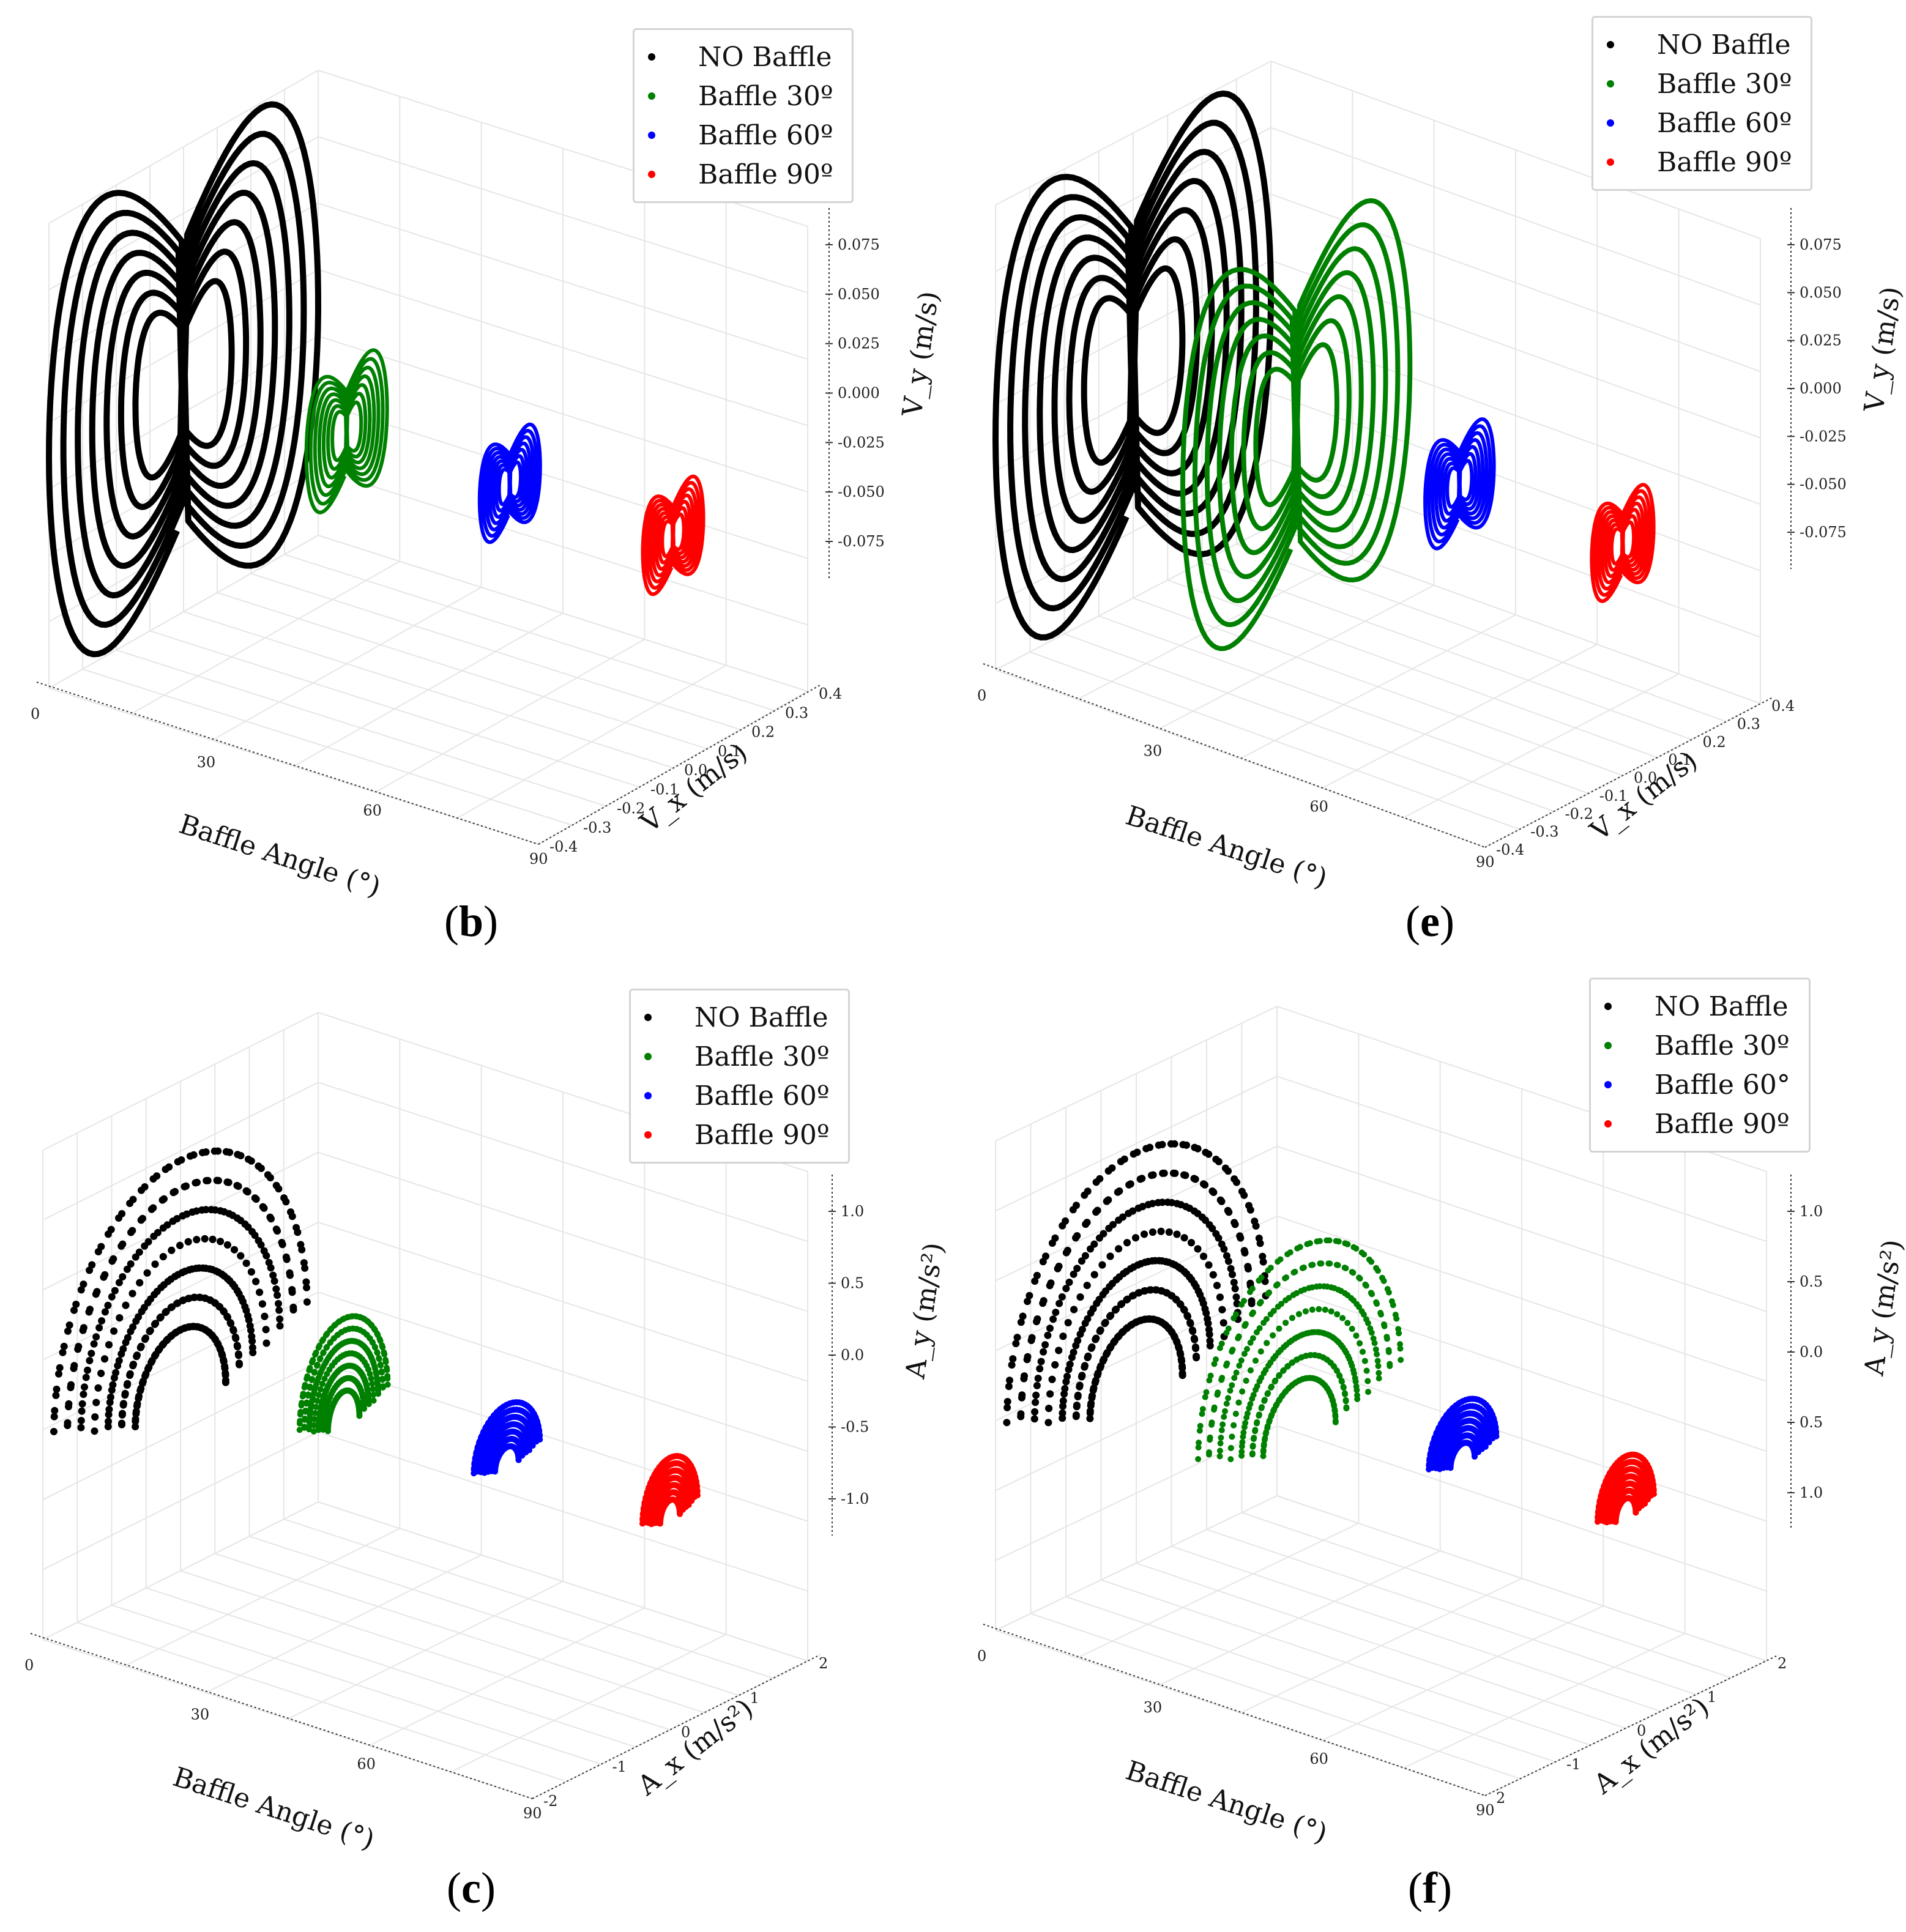 This screenshot has height=1932, width=1906. What do you see at coordinates (1722, 1124) in the screenshot?
I see `legend-label: Baffle 90º` at bounding box center [1722, 1124].